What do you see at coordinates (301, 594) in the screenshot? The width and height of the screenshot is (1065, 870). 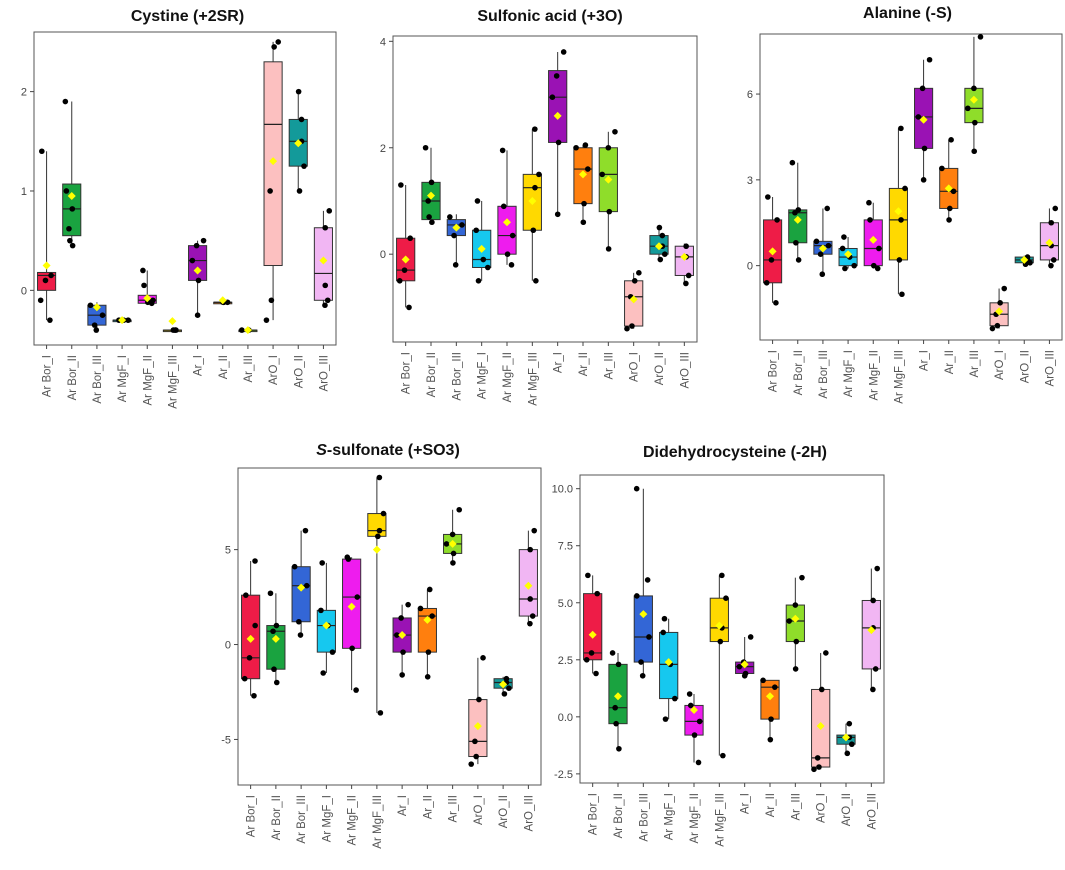 I see `box-ar-bor-iii` at bounding box center [301, 594].